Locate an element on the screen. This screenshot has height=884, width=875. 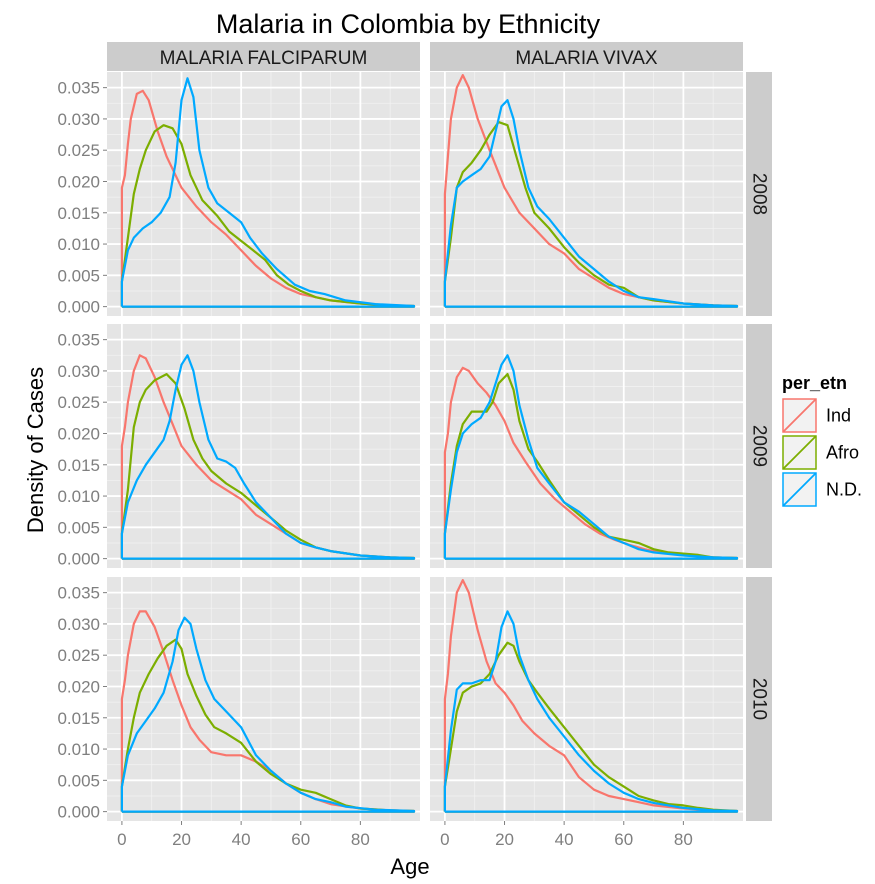
legend-title: per_etn is located at coordinates (814, 383).